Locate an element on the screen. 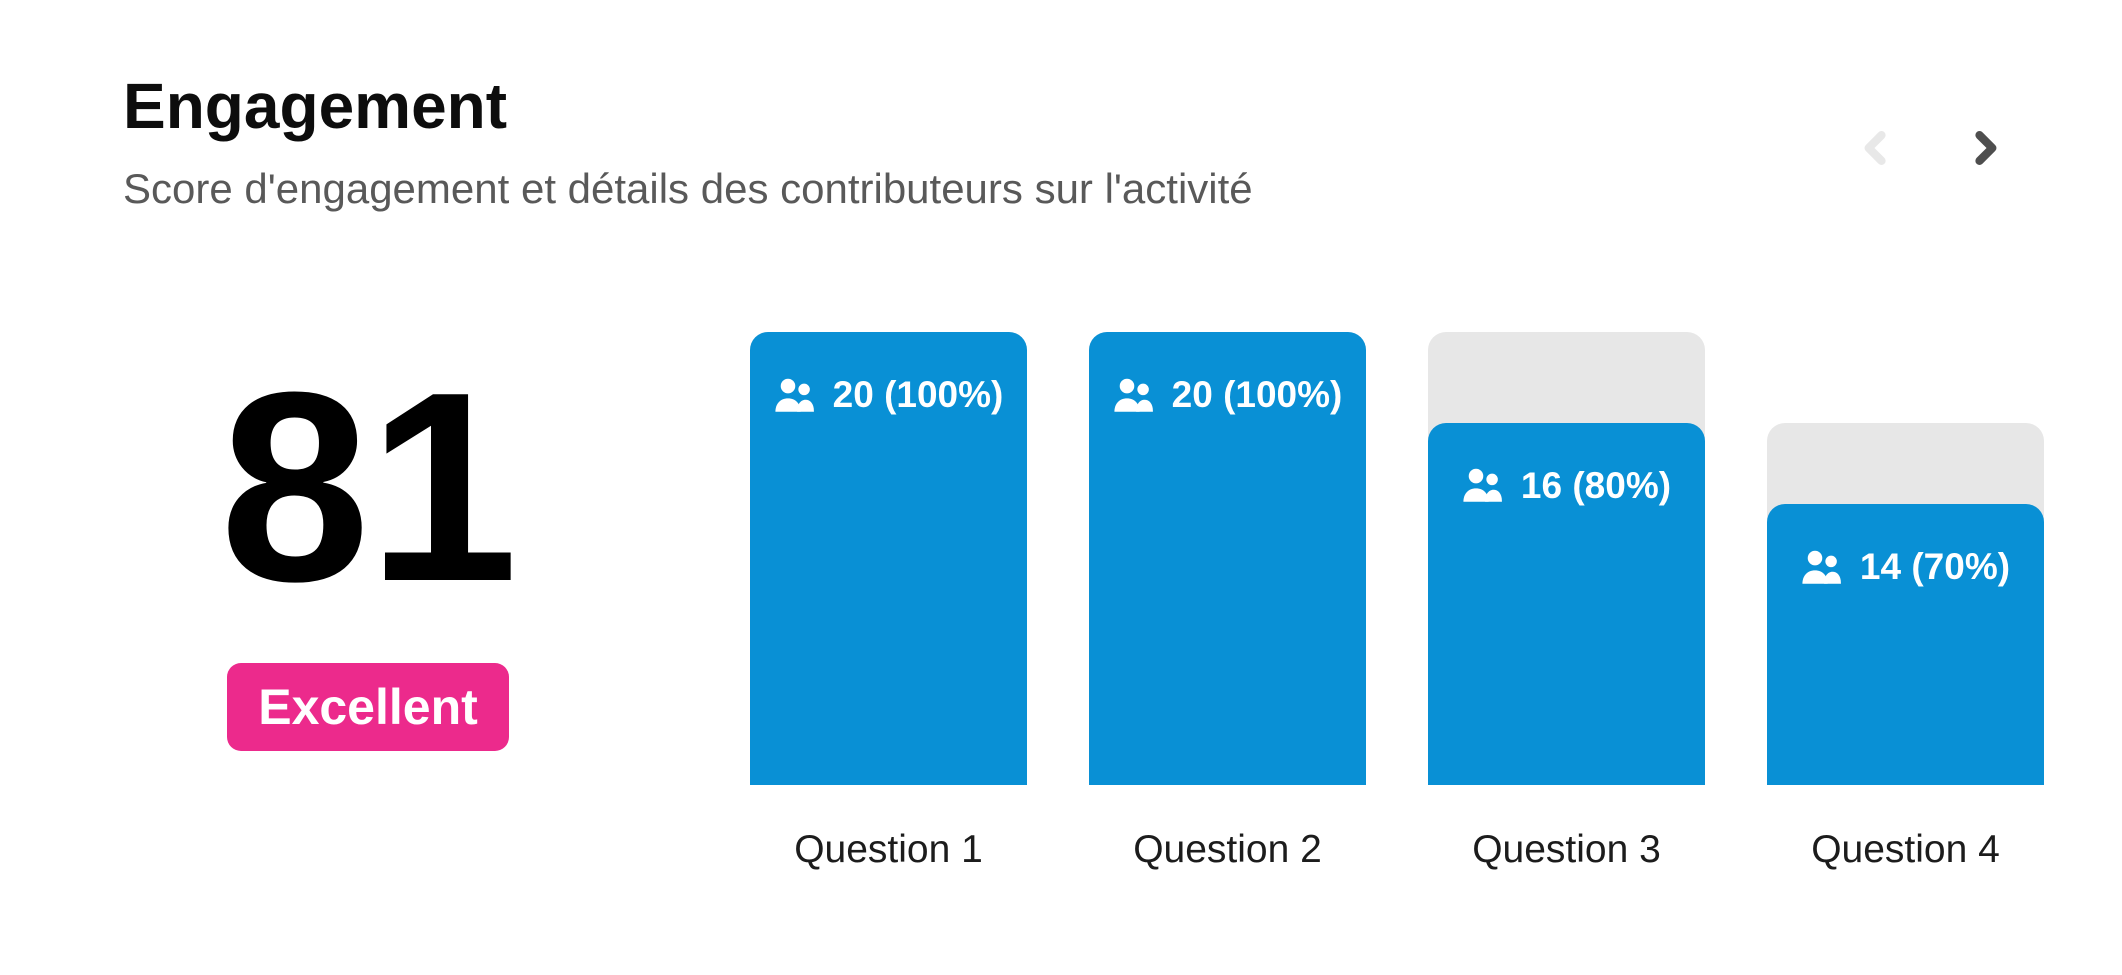 This screenshot has width=2122, height=975. bar-value-label-row: 16 (80%) is located at coordinates (1566, 463).